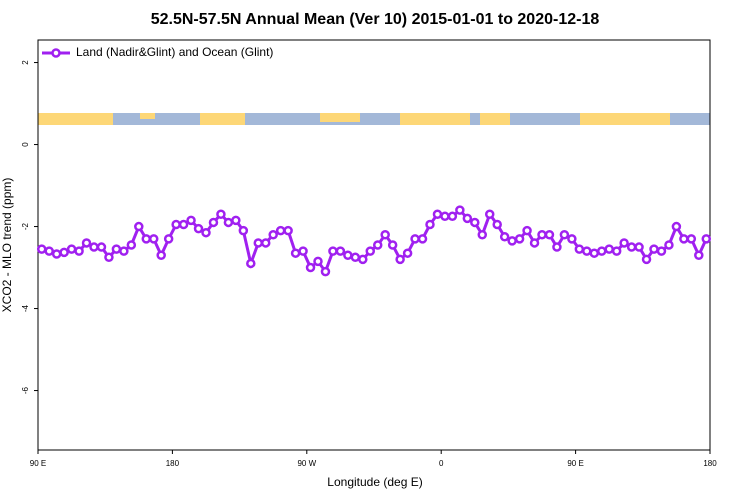  I want to click on y-tick-label: -4, so click(25, 308).